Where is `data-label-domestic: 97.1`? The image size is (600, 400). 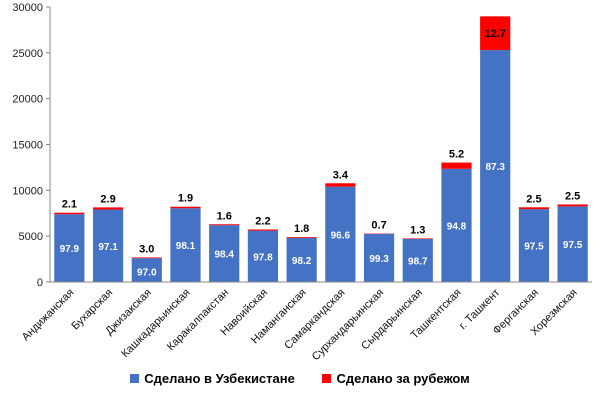
data-label-domestic: 97.1 is located at coordinates (108, 247).